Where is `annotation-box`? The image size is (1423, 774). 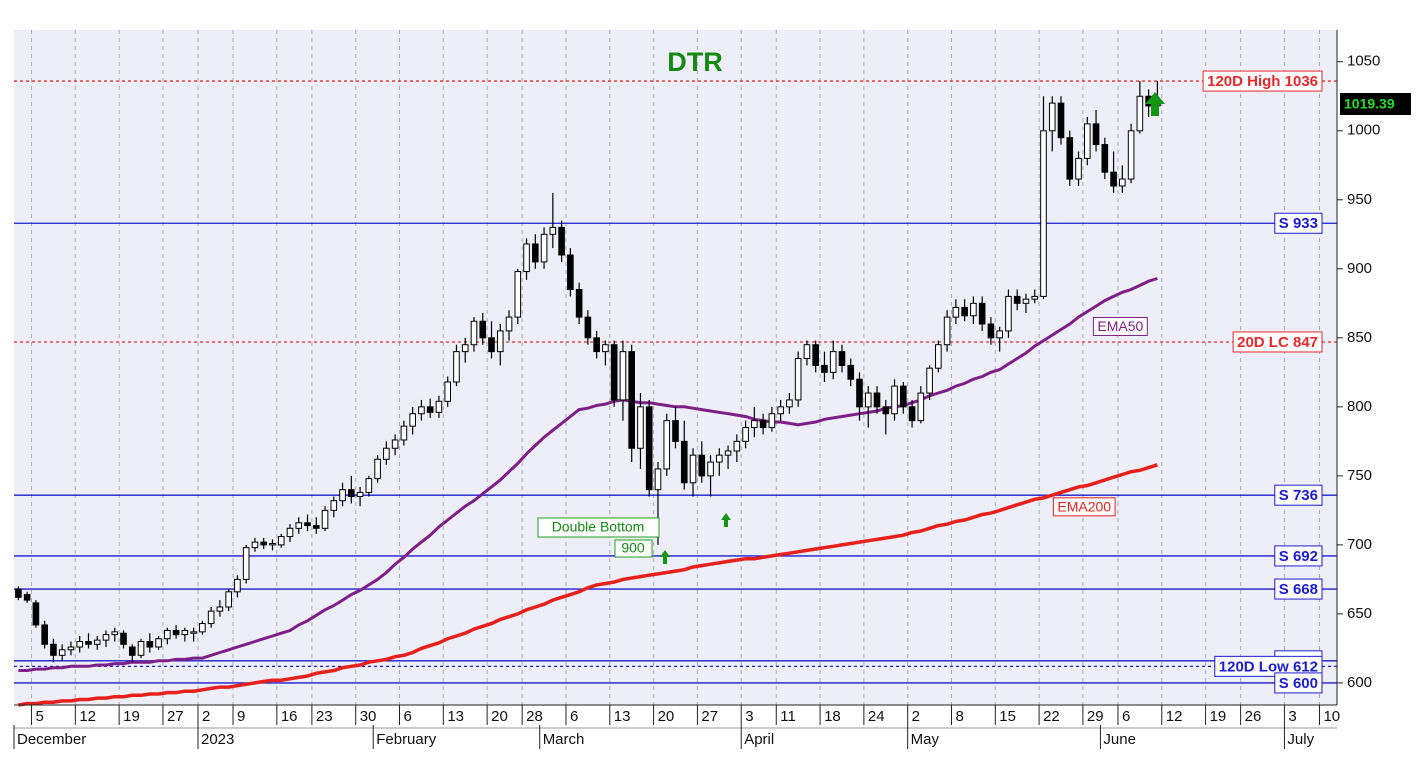
annotation-box is located at coordinates (598, 527).